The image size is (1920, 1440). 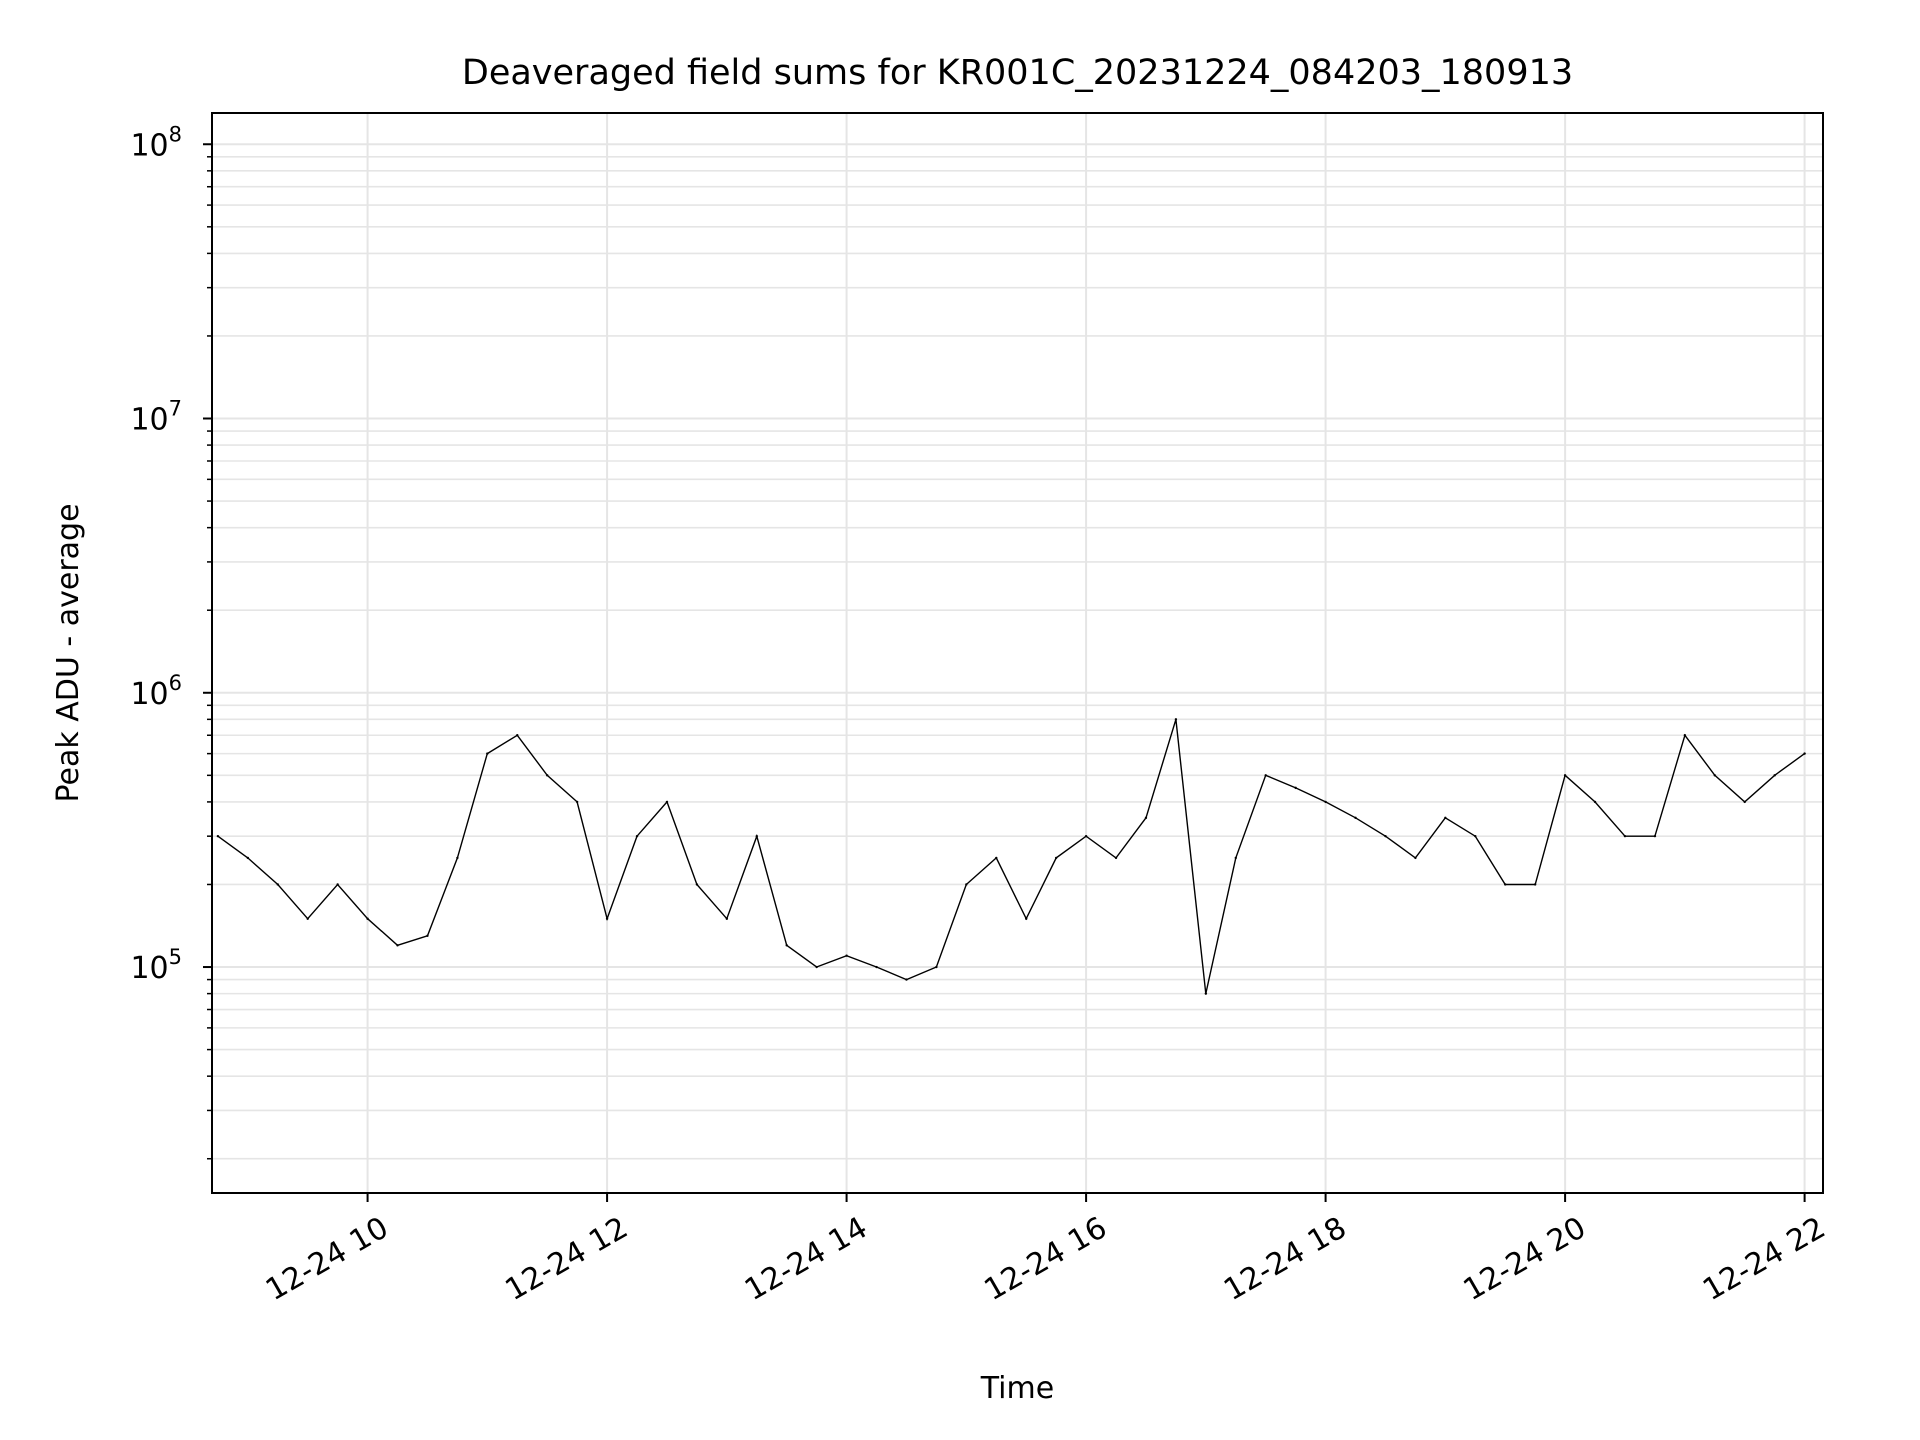 What do you see at coordinates (156, 417) in the screenshot?
I see `y-tick-label: 10⁷` at bounding box center [156, 417].